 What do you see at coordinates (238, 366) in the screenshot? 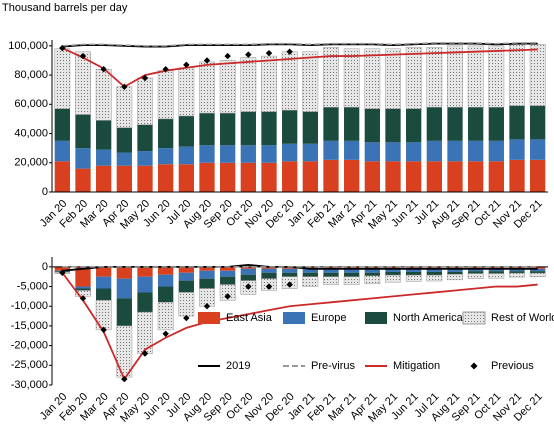
I see `legend-label: 2019` at bounding box center [238, 366].